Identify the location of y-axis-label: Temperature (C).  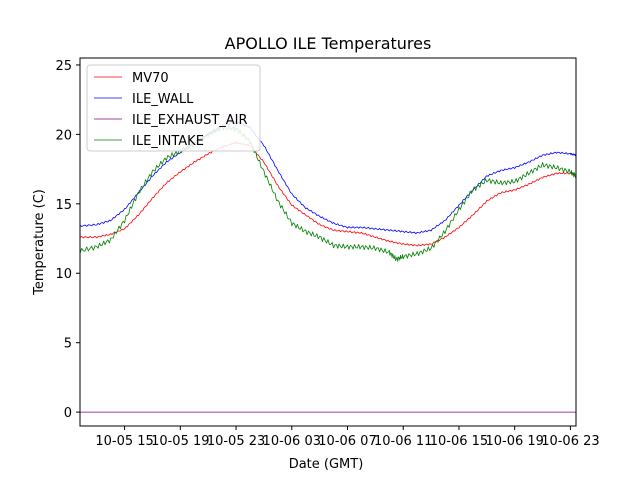
(39, 242).